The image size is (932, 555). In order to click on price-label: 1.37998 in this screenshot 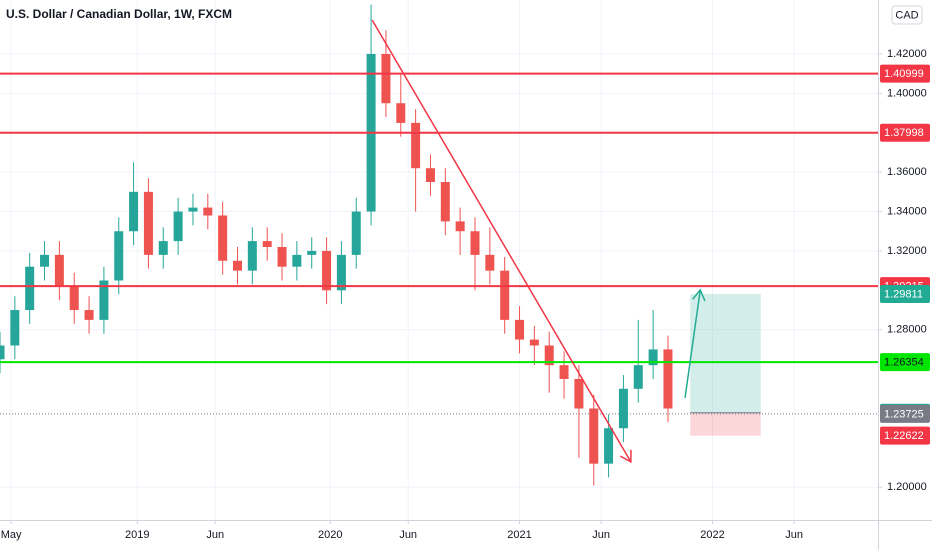, I will do `click(904, 133)`.